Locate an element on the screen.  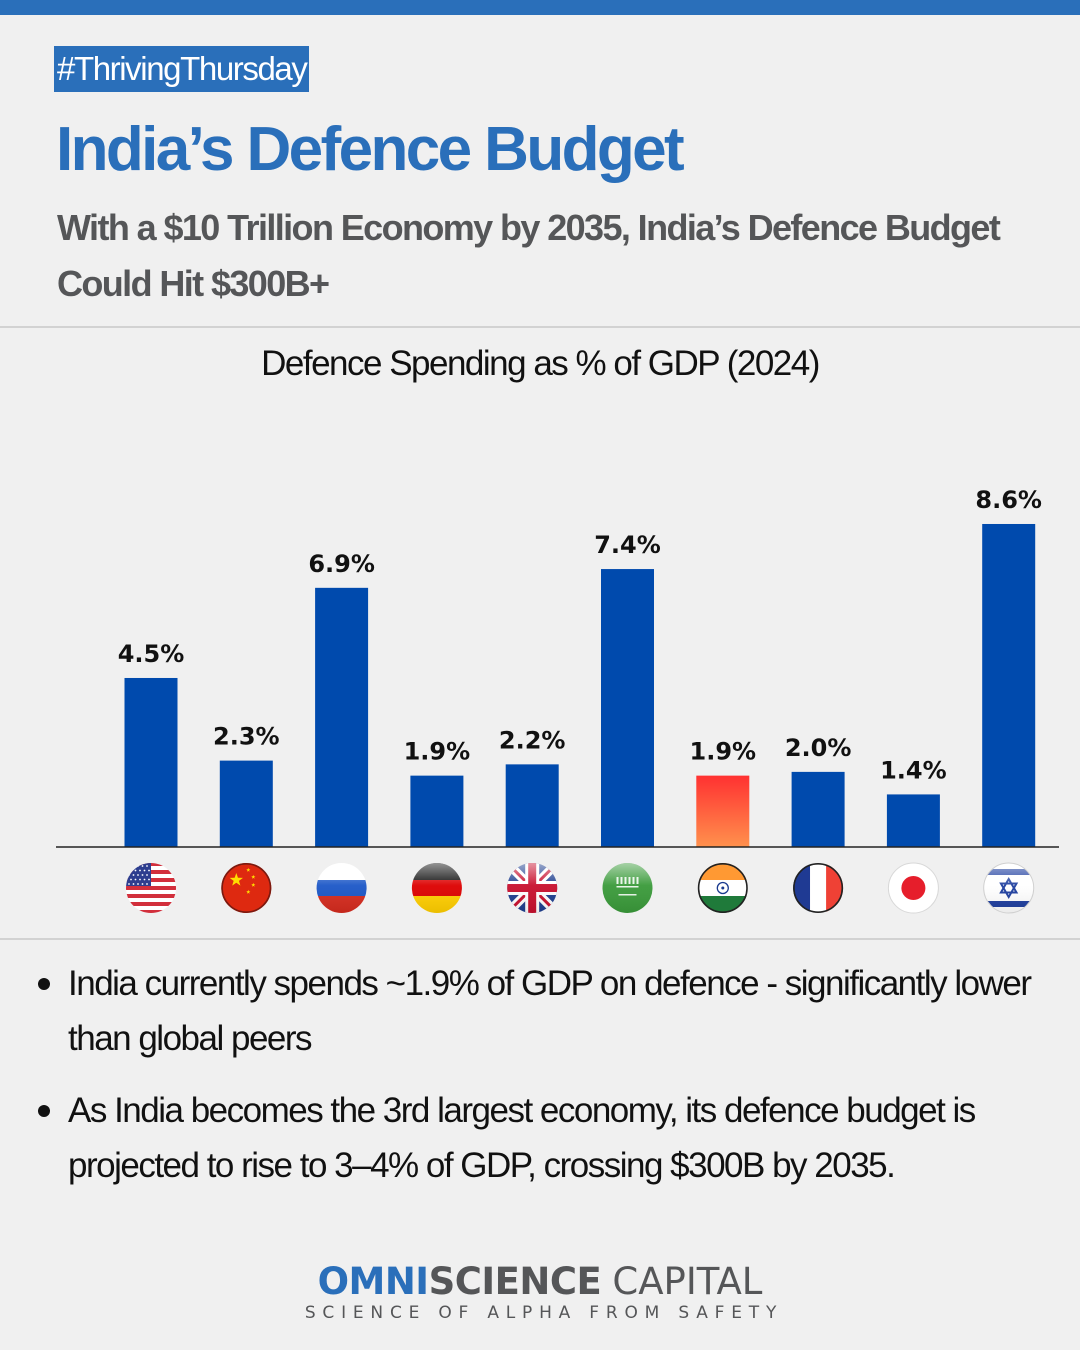
bar-value-label: 6.9% is located at coordinates (341, 564).